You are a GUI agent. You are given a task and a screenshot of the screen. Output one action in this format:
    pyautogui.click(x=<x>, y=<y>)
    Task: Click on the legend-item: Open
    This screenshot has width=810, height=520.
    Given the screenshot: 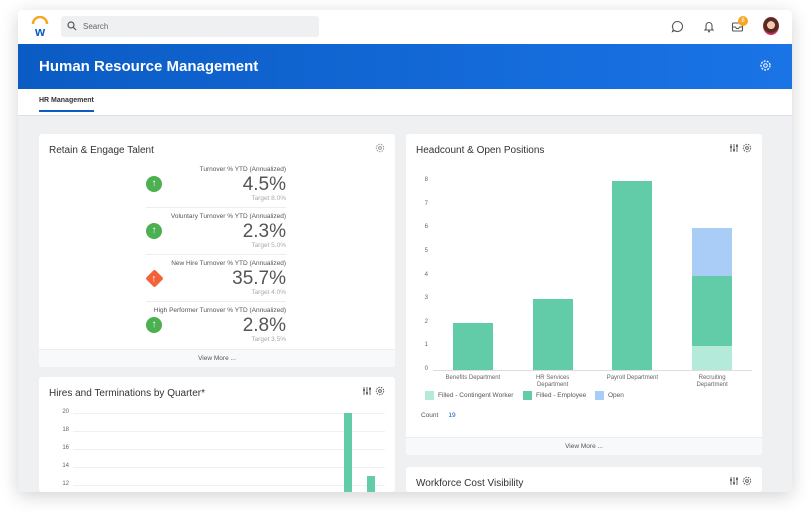 What is the action you would take?
    pyautogui.click(x=609, y=395)
    